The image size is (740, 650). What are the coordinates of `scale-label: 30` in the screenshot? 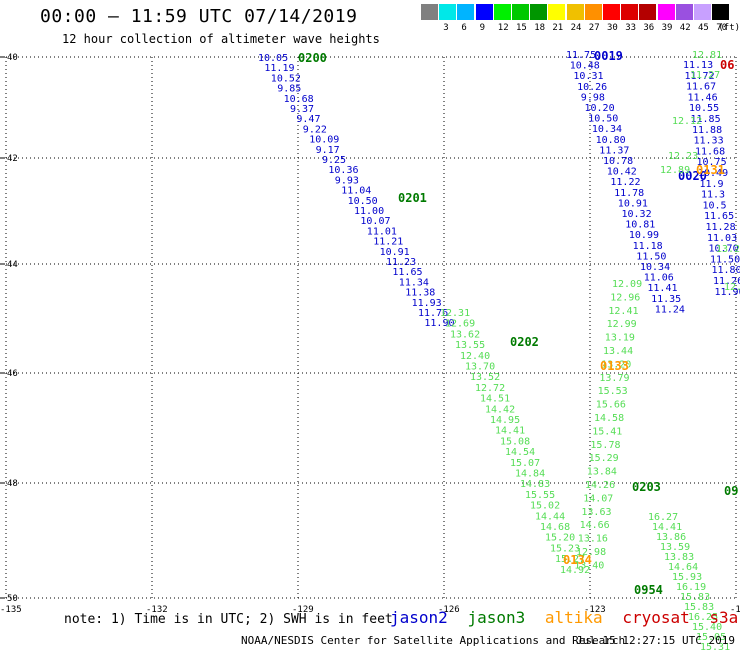 It's located at (612, 28).